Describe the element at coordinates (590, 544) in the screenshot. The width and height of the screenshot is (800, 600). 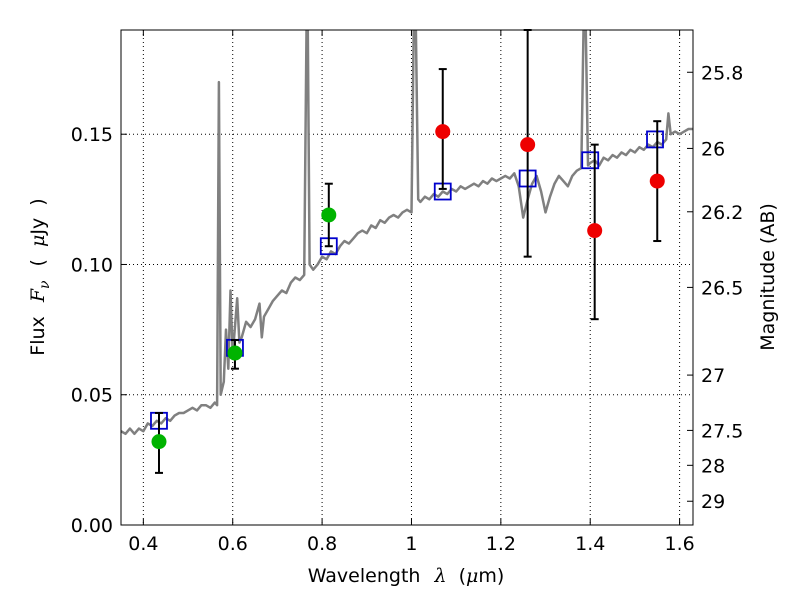
I see `x-tick-label: 1.4` at that location.